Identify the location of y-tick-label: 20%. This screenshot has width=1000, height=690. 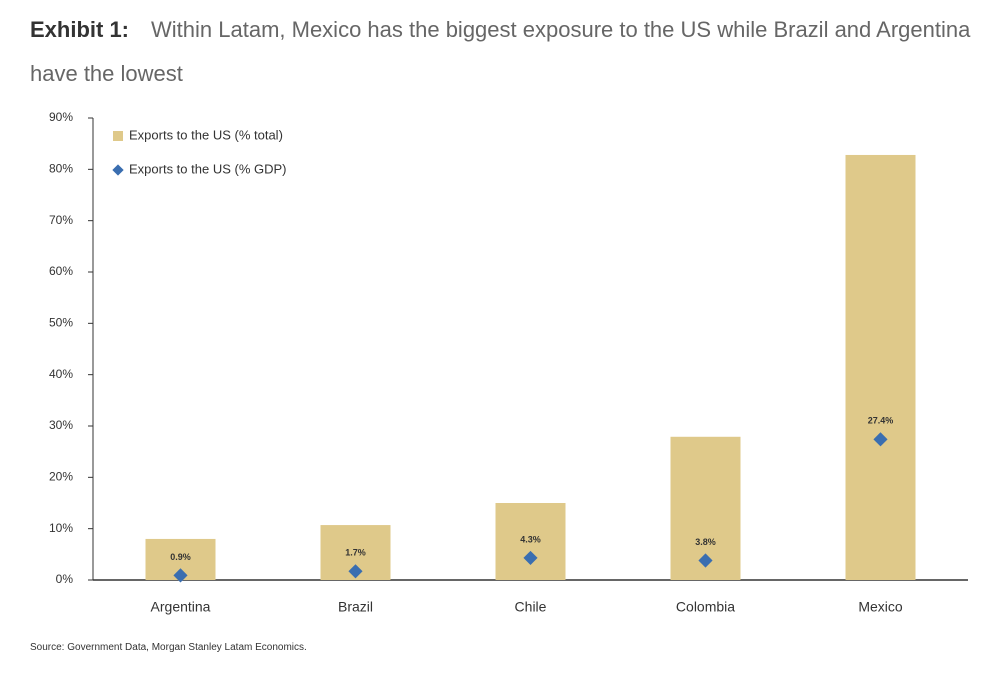
(61, 477).